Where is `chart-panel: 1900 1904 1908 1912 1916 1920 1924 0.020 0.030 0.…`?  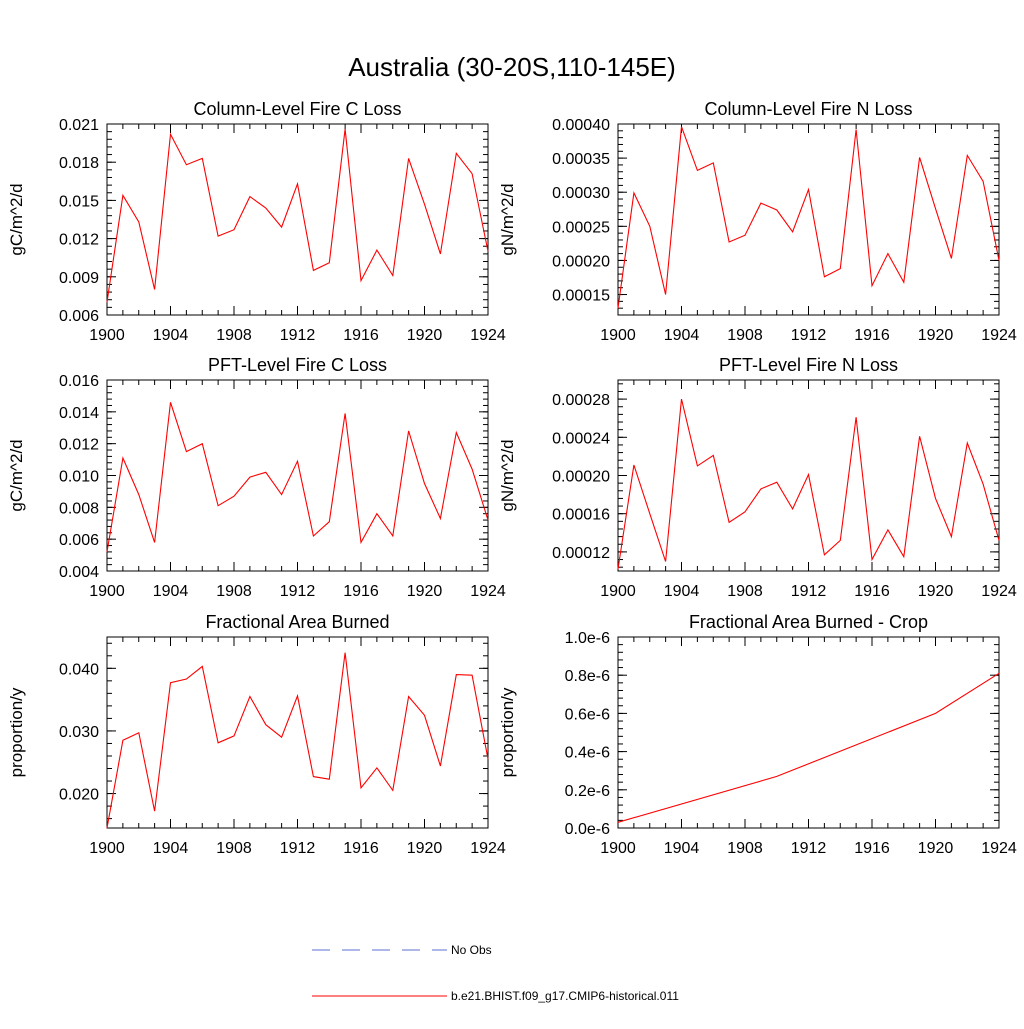
chart-panel: 1900 1904 1908 1912 1916 1920 1924 0.020 0.030 0.… is located at coordinates (256, 734).